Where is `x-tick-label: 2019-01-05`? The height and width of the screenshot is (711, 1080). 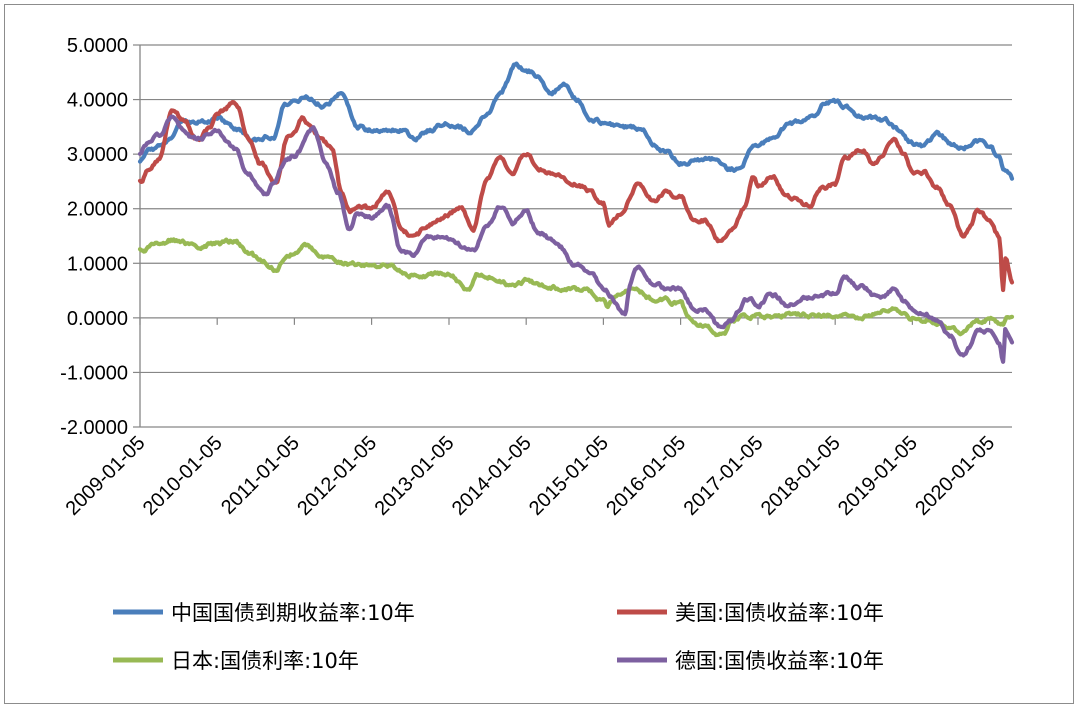
x-tick-label: 2019-01-05 is located at coordinates (878, 476).